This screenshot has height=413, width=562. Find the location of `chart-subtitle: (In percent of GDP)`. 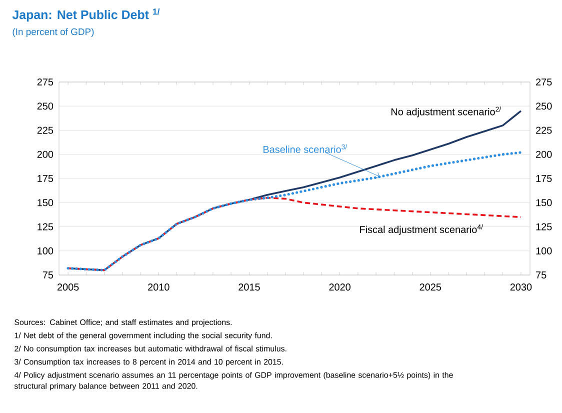

chart-subtitle: (In percent of GDP) is located at coordinates (53, 32).